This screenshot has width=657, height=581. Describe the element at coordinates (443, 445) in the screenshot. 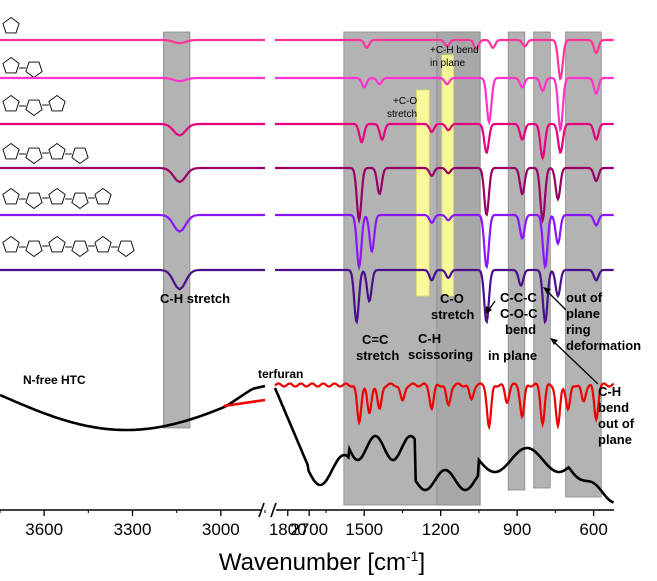

I see `htc-spectrum-right` at that location.